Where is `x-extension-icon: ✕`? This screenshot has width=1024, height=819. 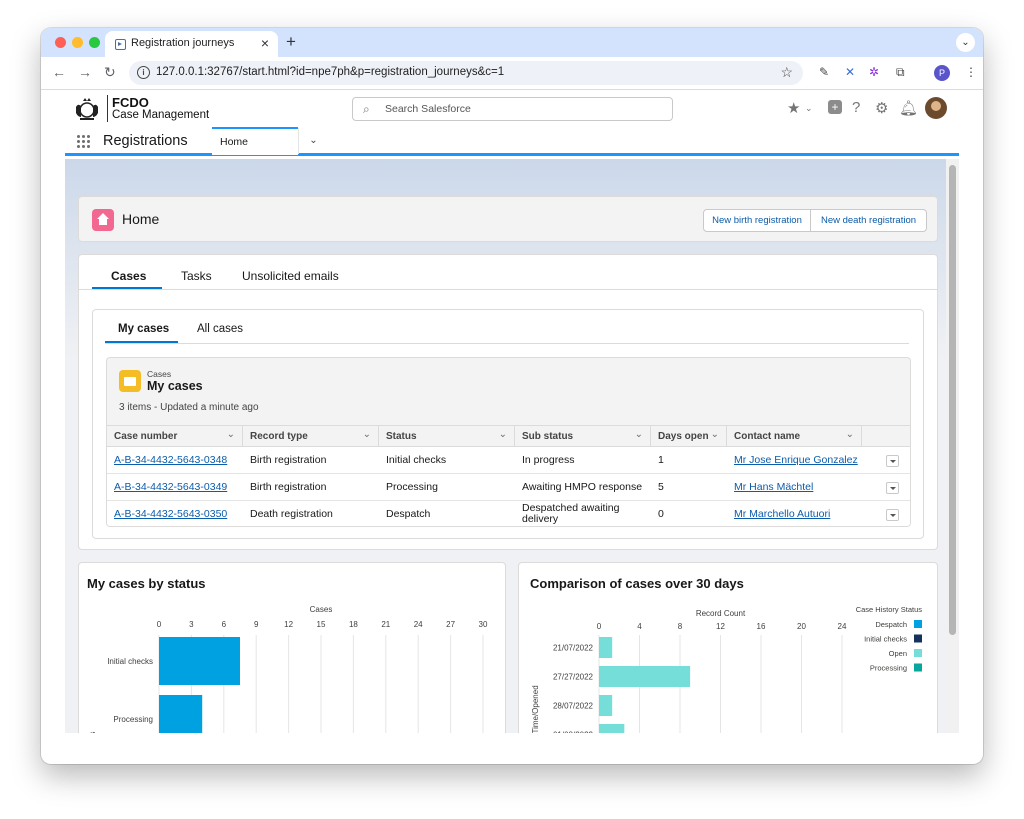
x-extension-icon: ✕ is located at coordinates (850, 72).